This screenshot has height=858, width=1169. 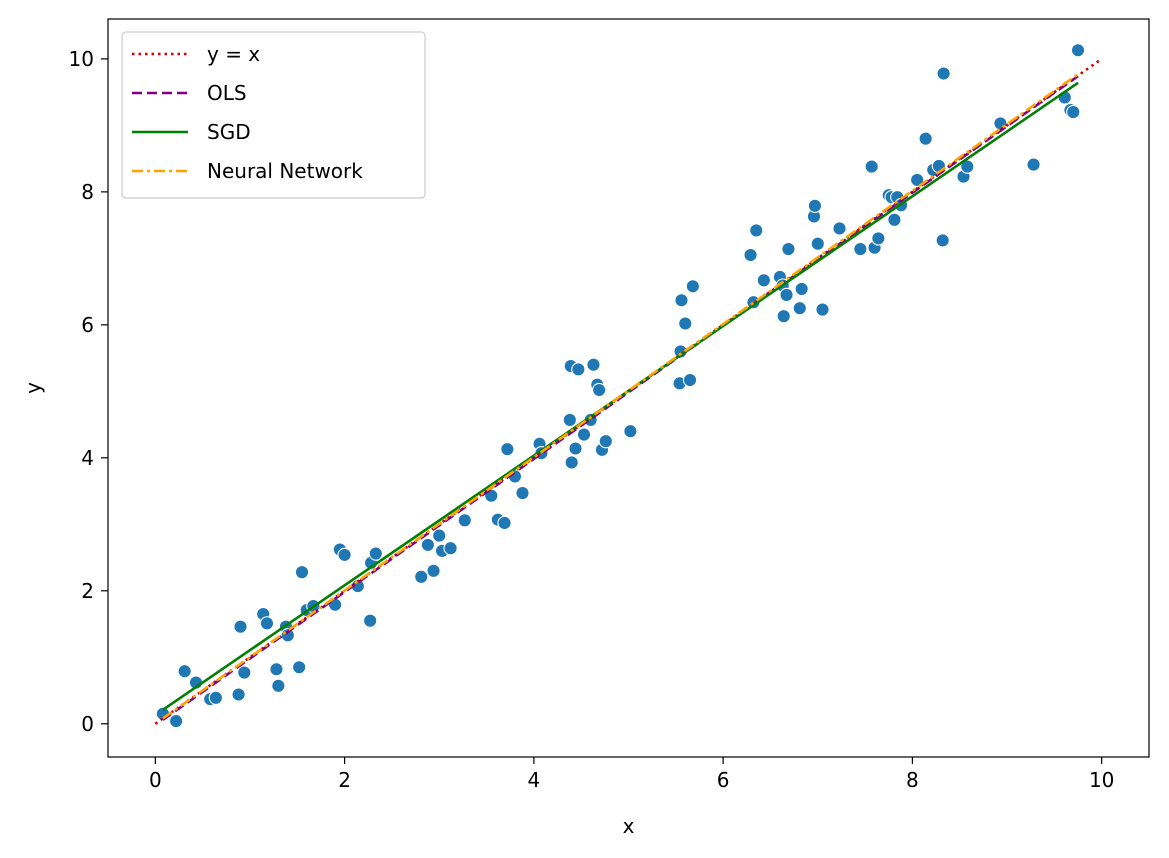 What do you see at coordinates (723, 780) in the screenshot?
I see `x-tick-label: 6` at bounding box center [723, 780].